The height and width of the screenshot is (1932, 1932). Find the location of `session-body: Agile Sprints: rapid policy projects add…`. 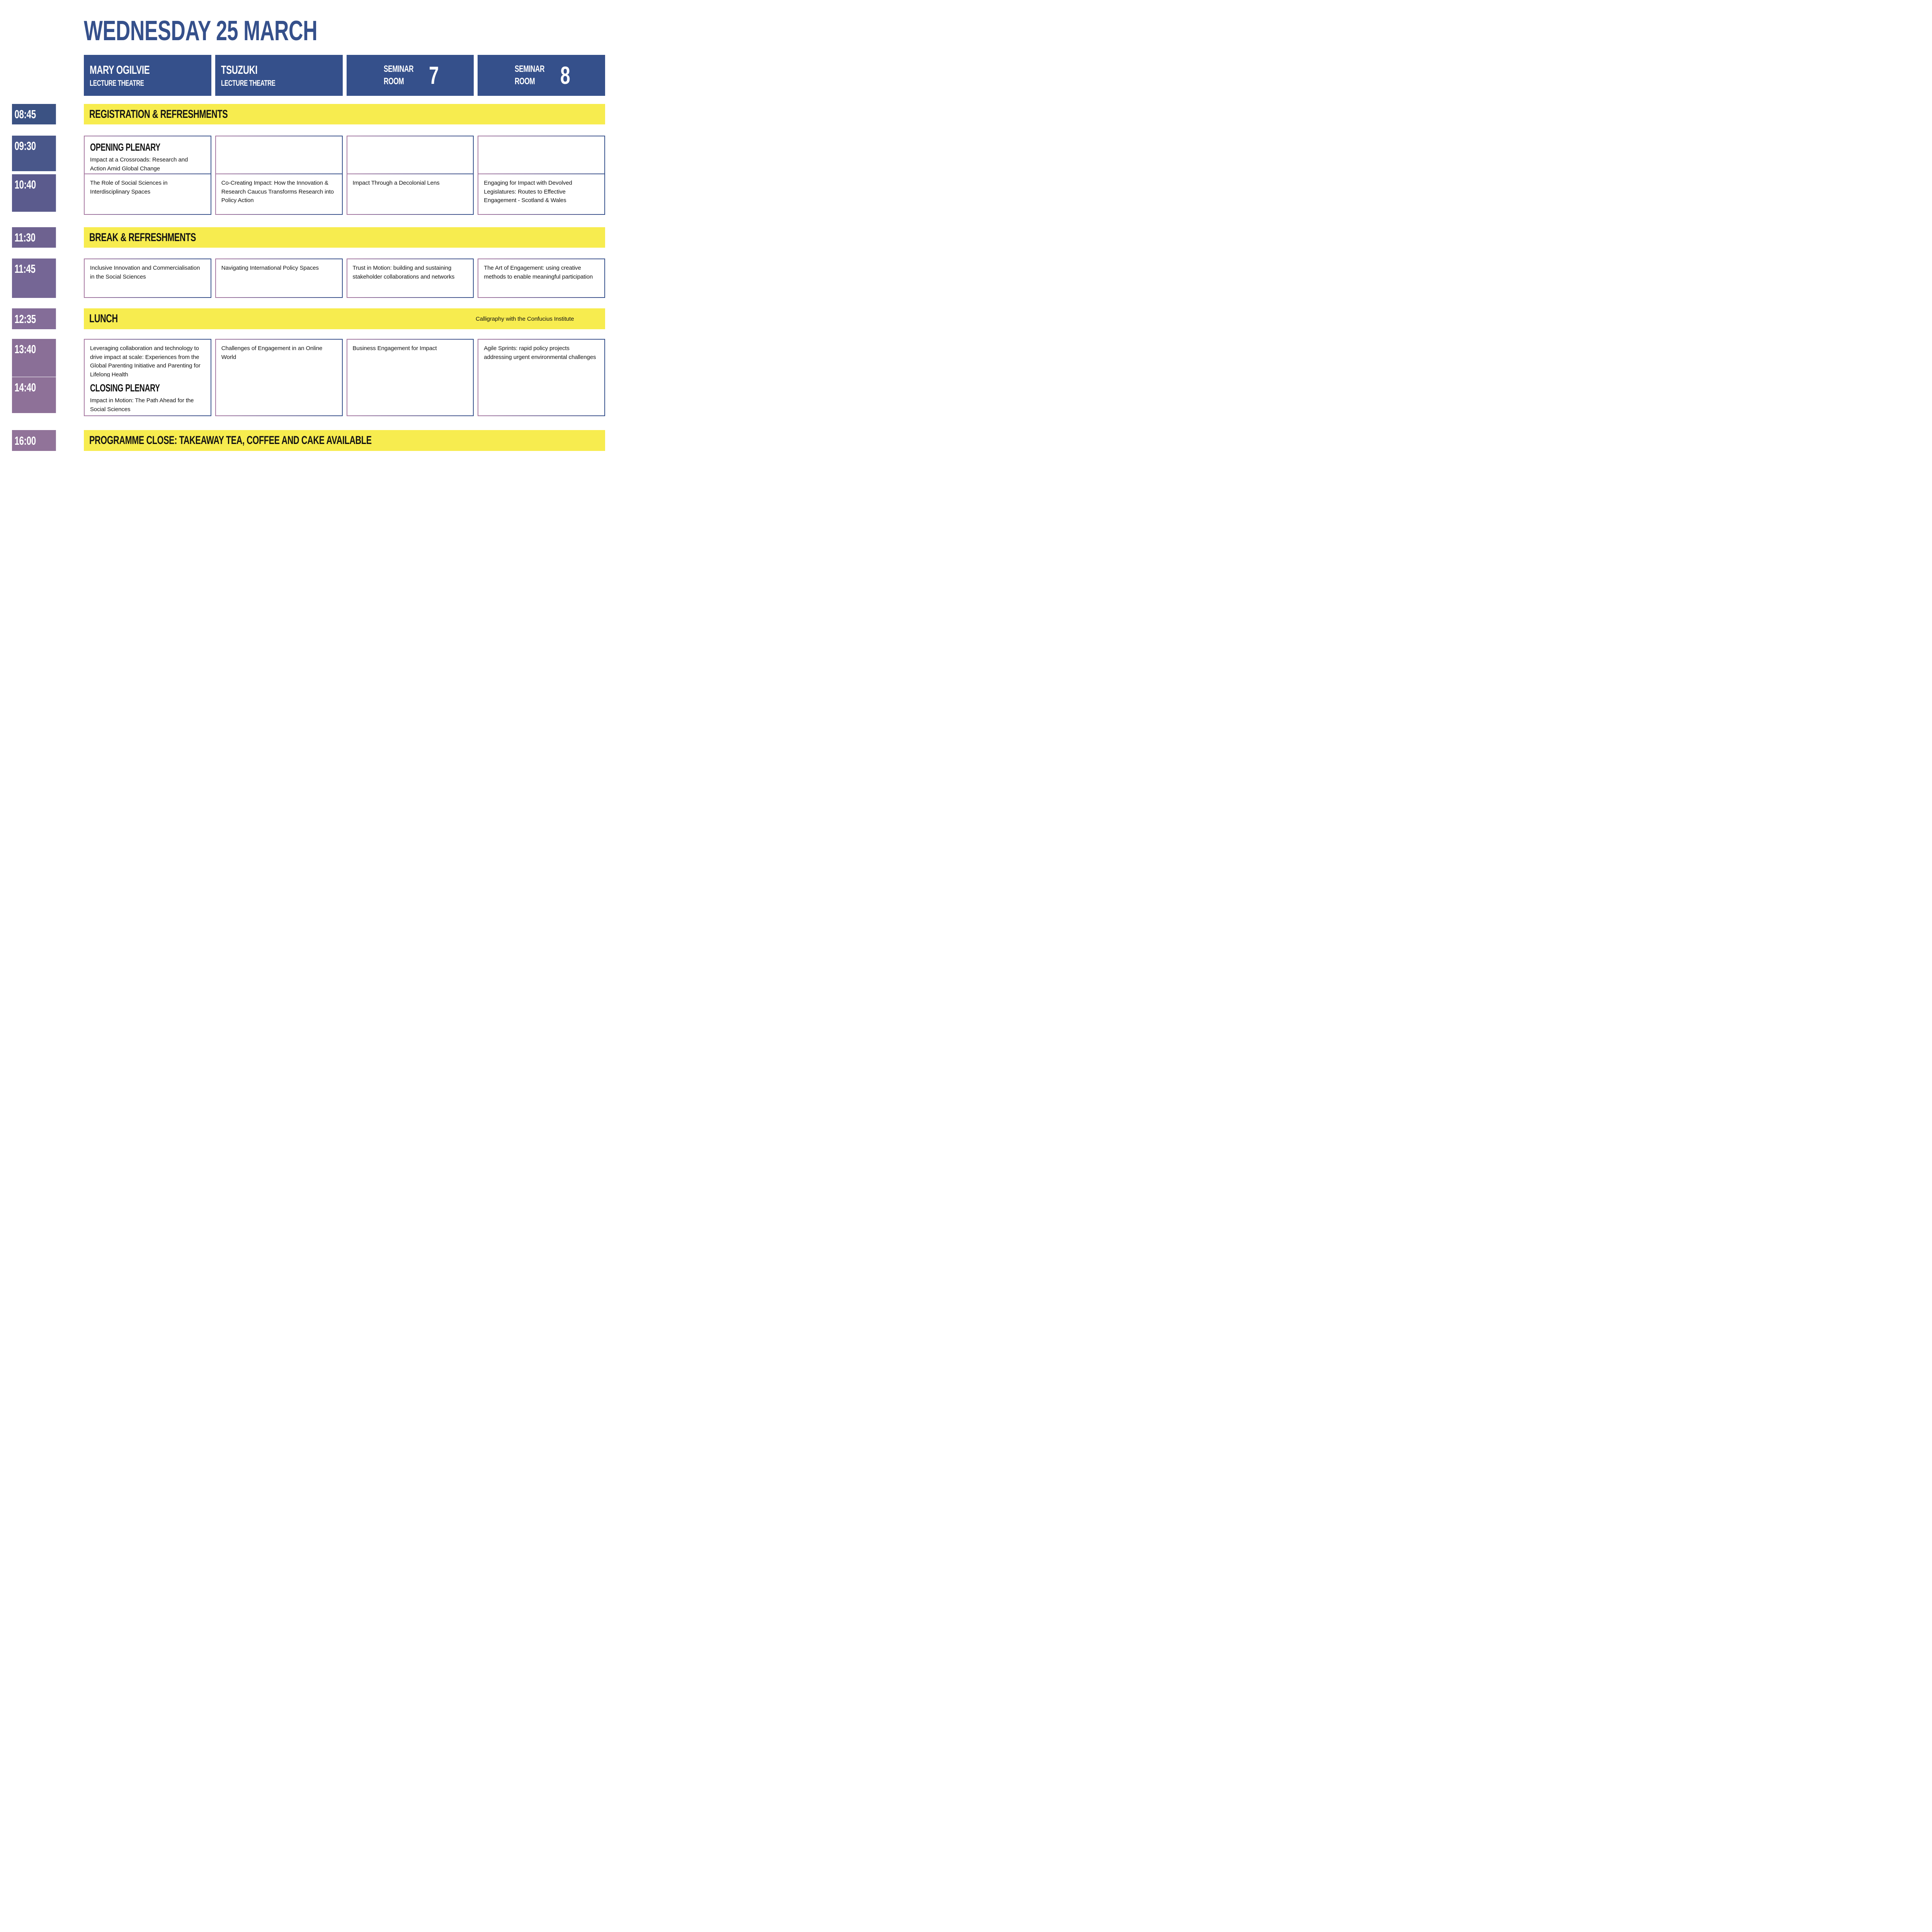

session-body: Agile Sprints: rapid policy projects add… is located at coordinates (540, 353).